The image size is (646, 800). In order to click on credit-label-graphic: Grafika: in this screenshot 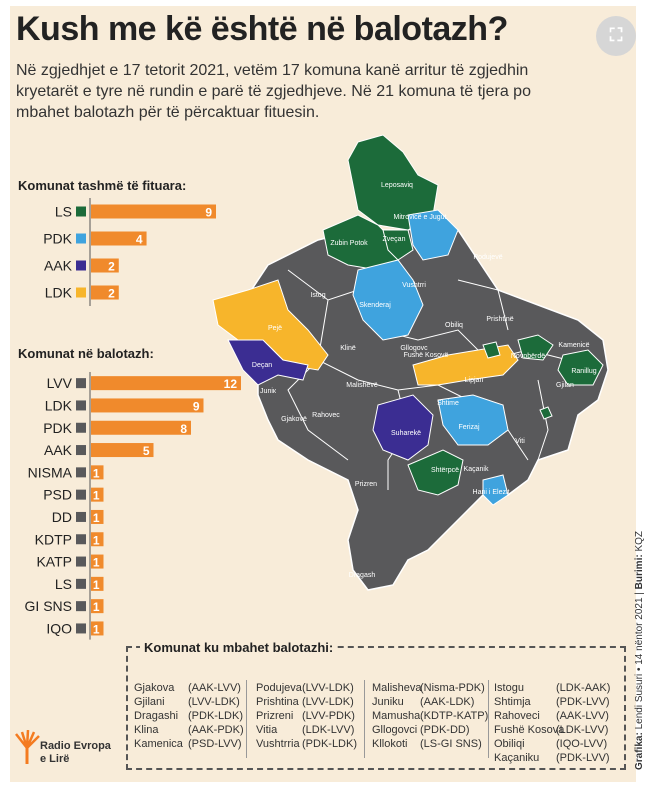, I will do `click(639, 751)`.